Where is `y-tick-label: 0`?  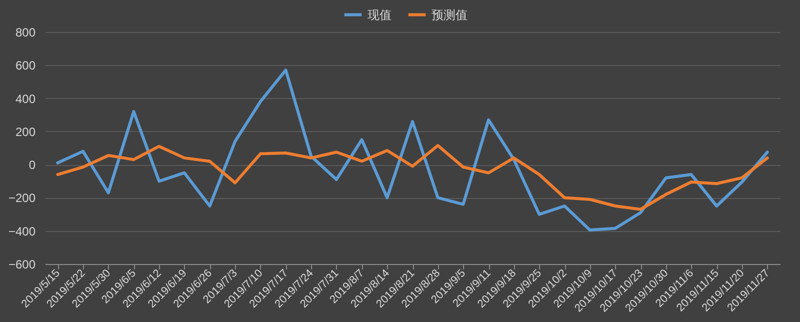 y-tick-label: 0 is located at coordinates (32, 165).